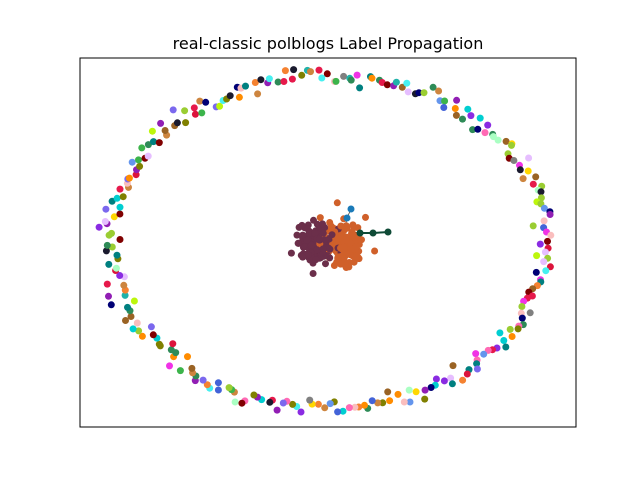 The image size is (640, 480). What do you see at coordinates (328, 43) in the screenshot?
I see `chart-title: real-classic polblogs Label Propagation` at bounding box center [328, 43].